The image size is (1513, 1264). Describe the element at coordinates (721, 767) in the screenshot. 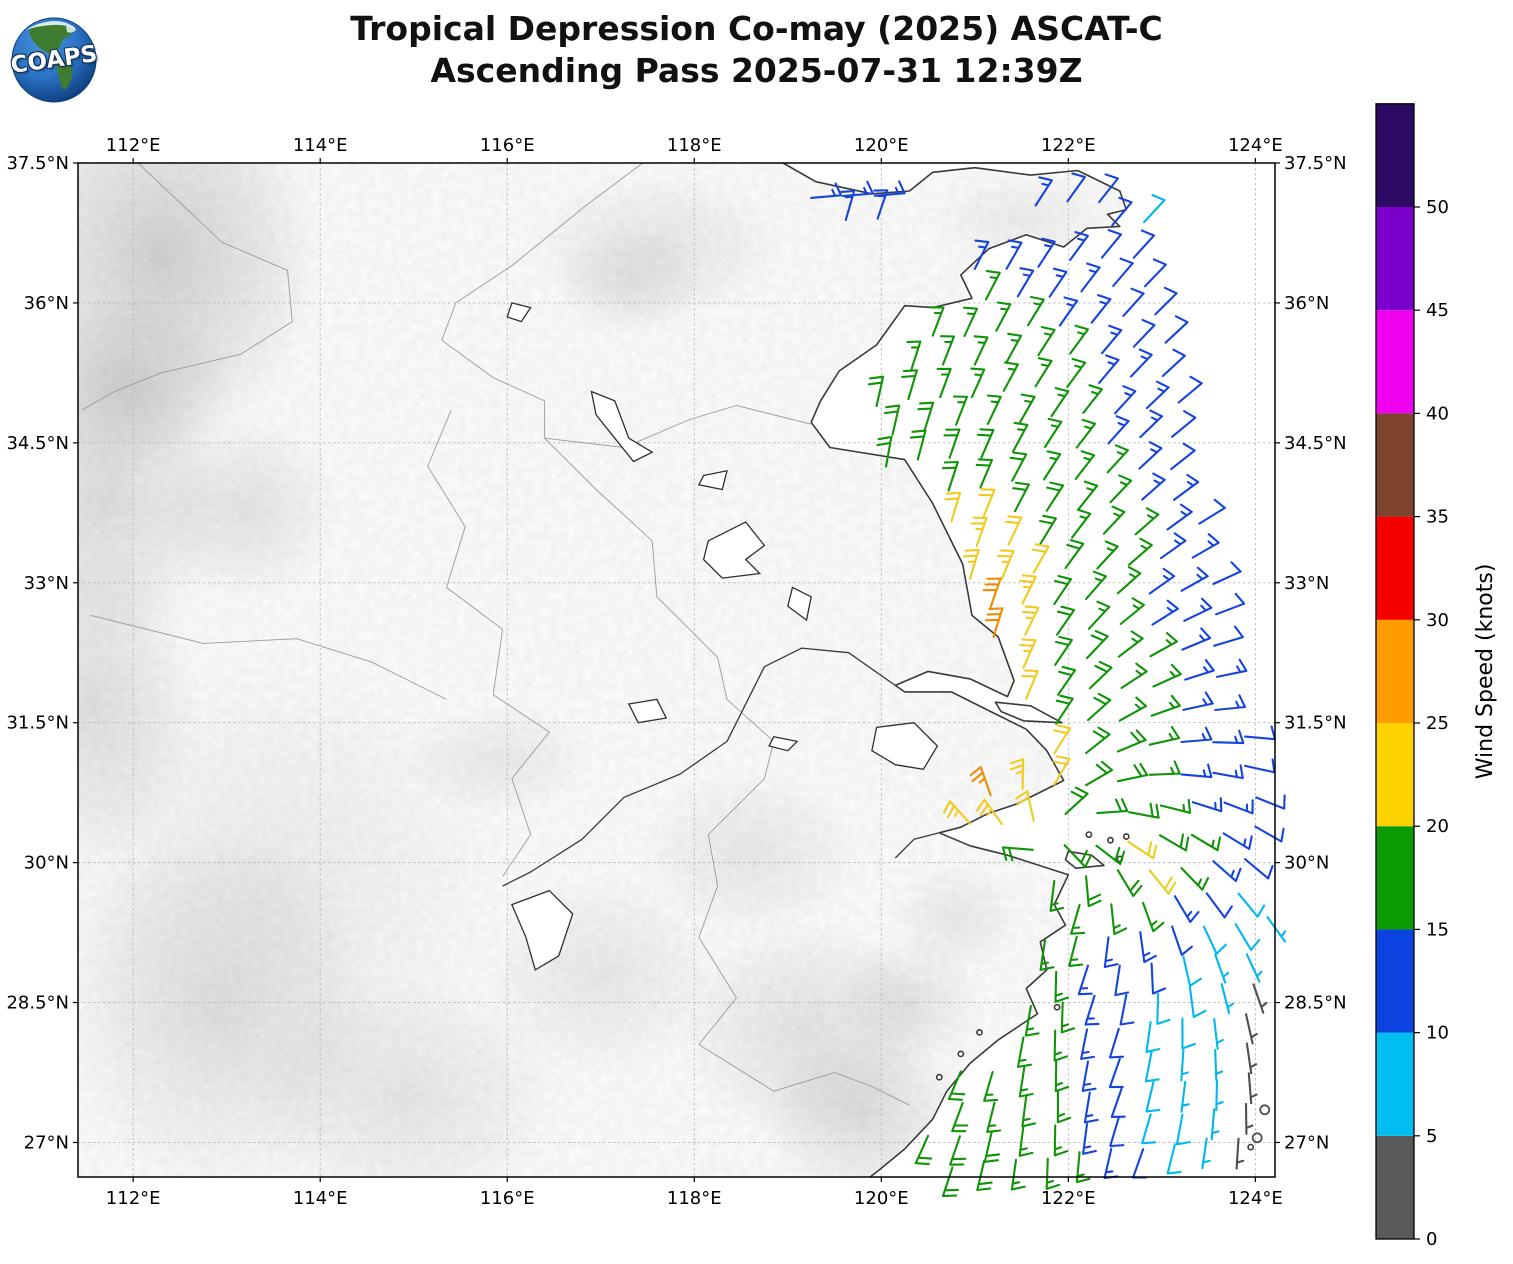

I see `rivers` at that location.